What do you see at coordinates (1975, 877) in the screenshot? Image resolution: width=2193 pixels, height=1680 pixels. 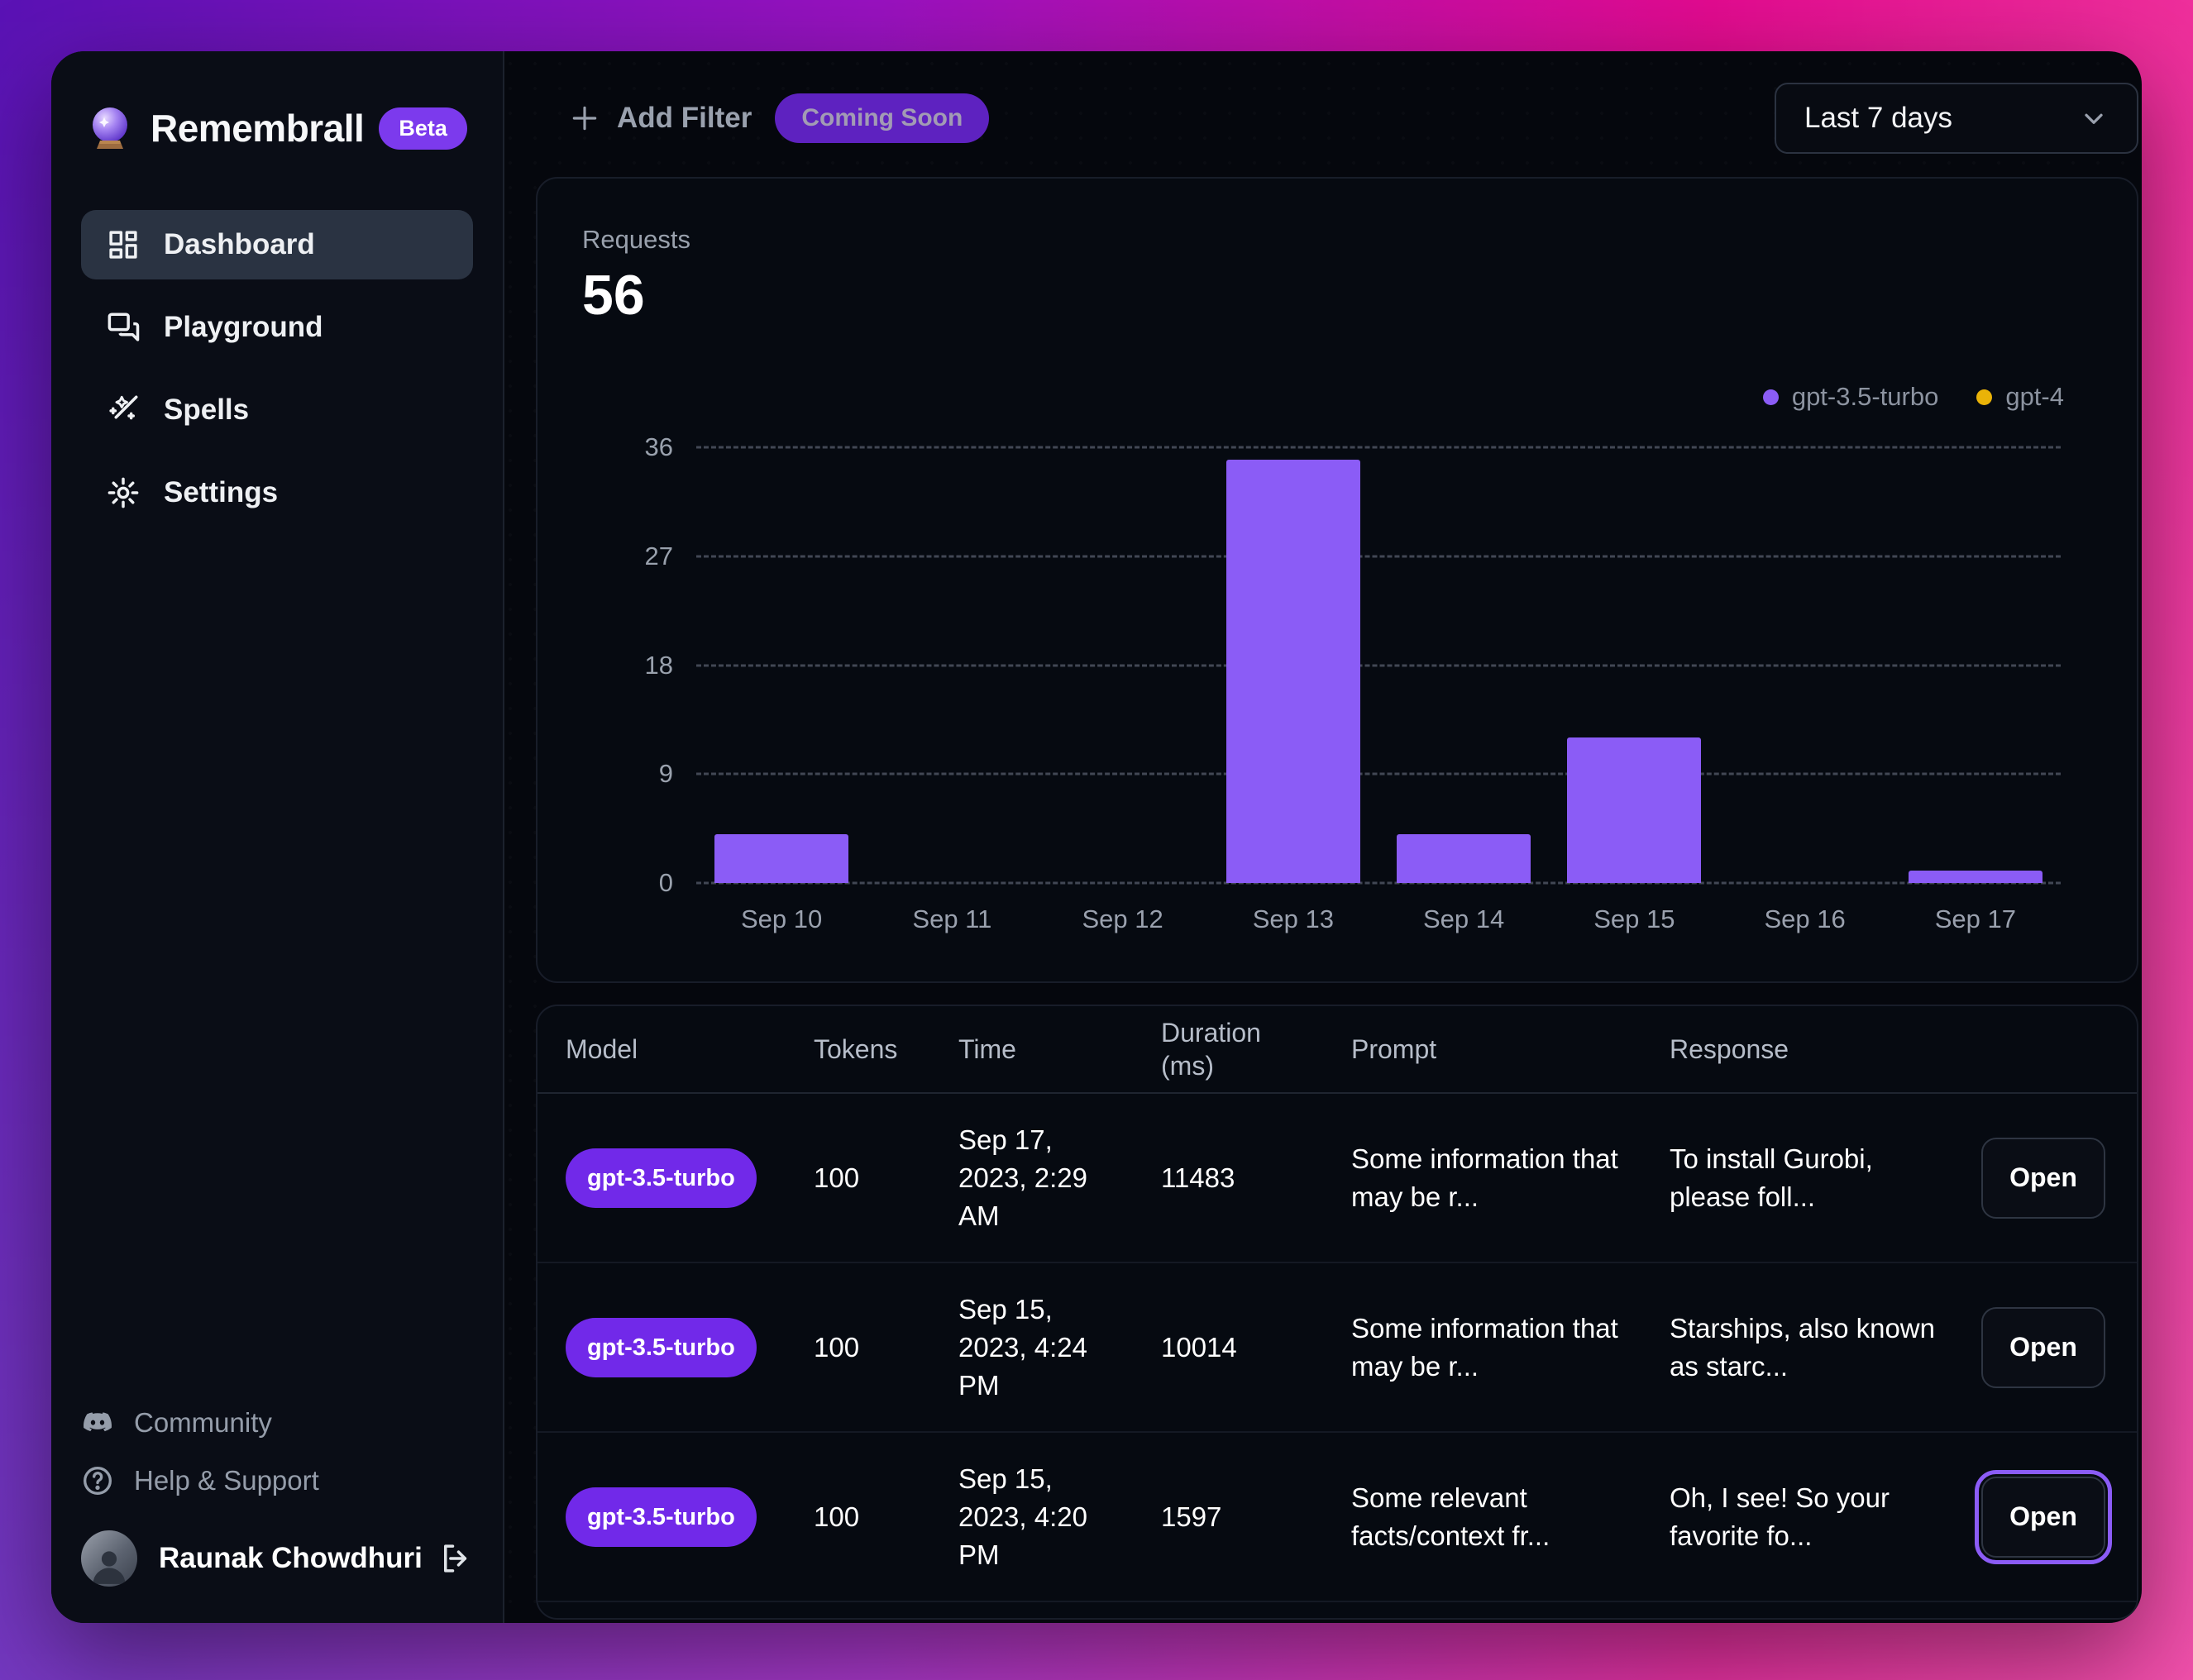 I see `bar-gpt-3.5-turbo-sep-17` at bounding box center [1975, 877].